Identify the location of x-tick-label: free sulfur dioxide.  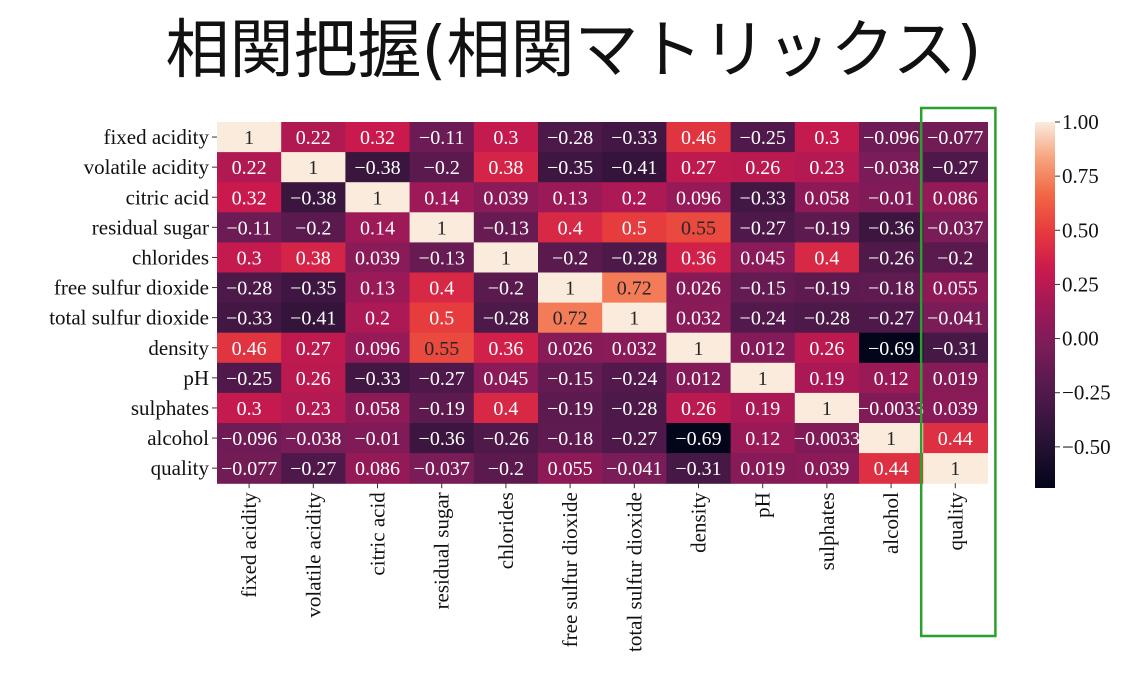
(570, 569).